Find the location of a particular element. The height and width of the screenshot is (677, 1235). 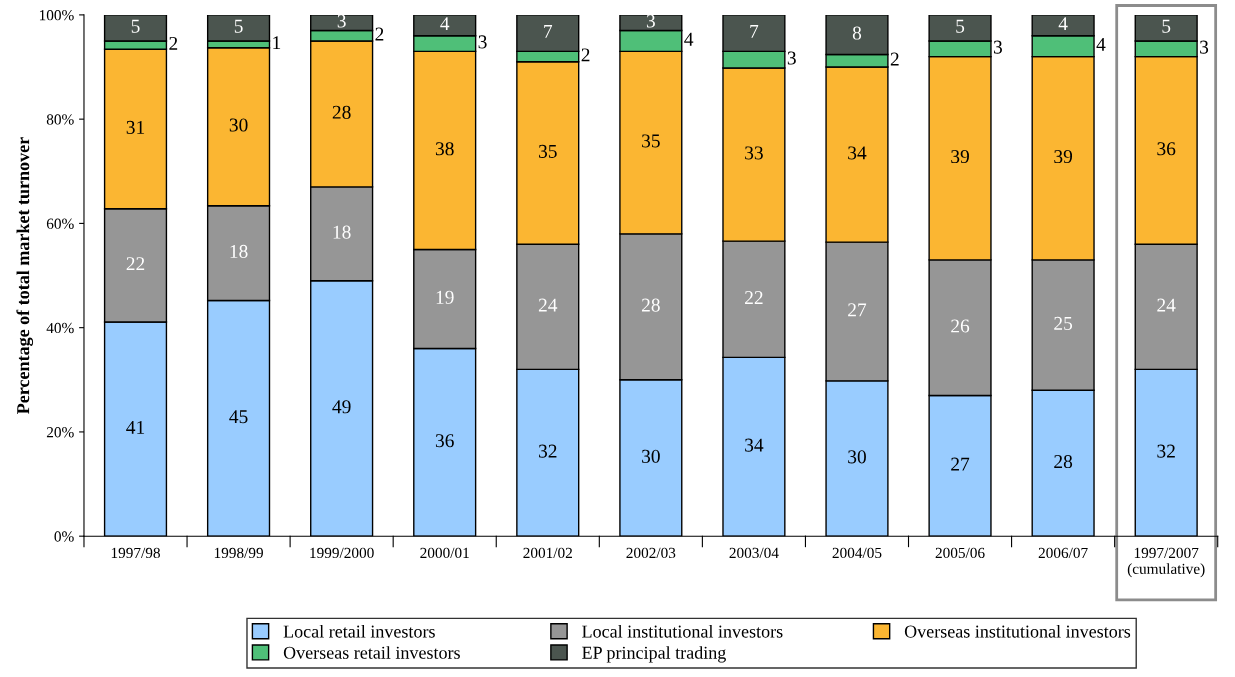

legend-label: EP principal trading is located at coordinates (654, 654).